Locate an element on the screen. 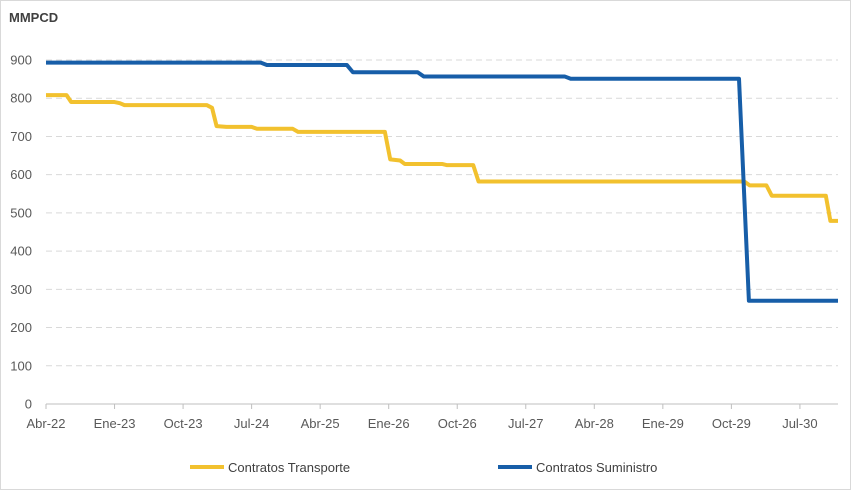  y-tick-label-400: 400 is located at coordinates (21, 251).